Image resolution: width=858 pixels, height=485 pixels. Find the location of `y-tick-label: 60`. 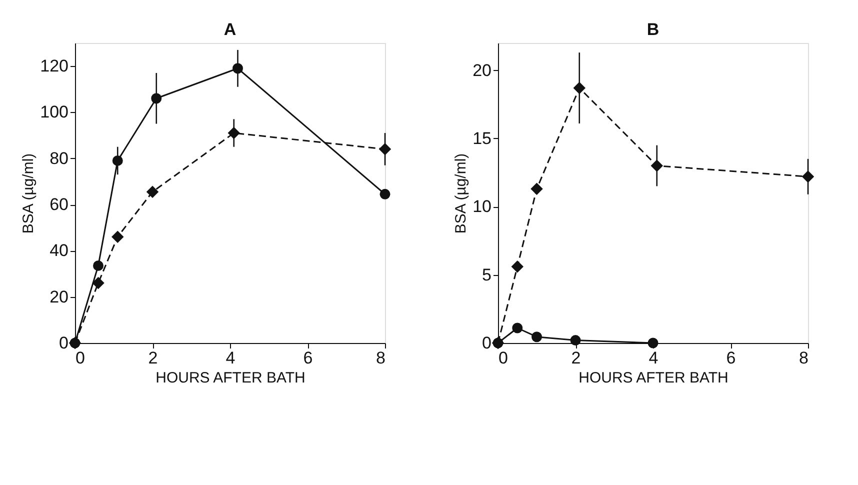

y-tick-label: 60 is located at coordinates (59, 204).